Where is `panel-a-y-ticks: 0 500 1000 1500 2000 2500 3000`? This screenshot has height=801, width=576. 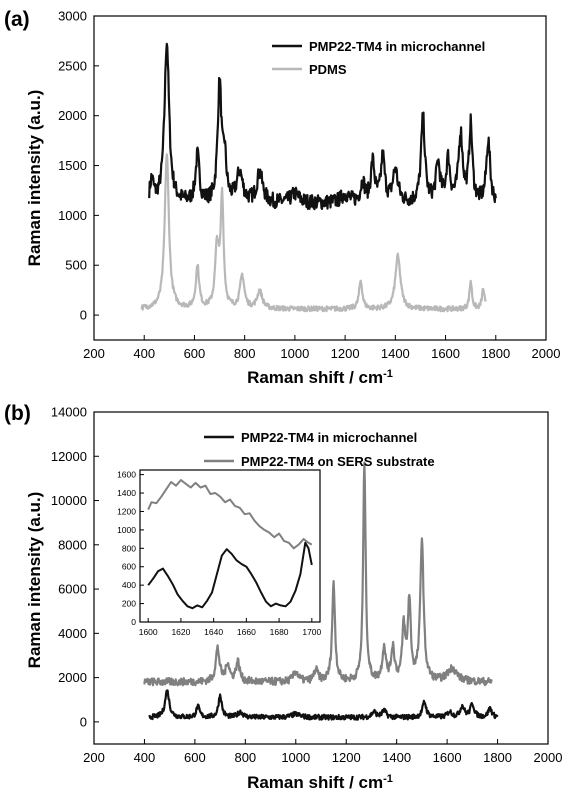
panel-a-y-ticks: 0 500 1000 1500 2000 2500 3000 is located at coordinates (78, 166).